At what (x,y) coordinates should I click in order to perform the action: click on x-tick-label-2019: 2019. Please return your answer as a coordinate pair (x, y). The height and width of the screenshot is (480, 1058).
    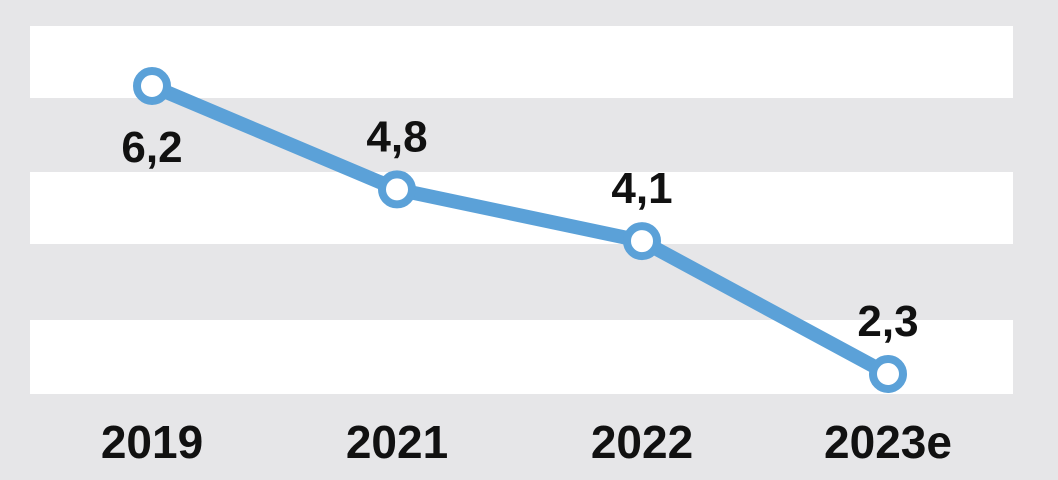
    Looking at the image, I should click on (152, 442).